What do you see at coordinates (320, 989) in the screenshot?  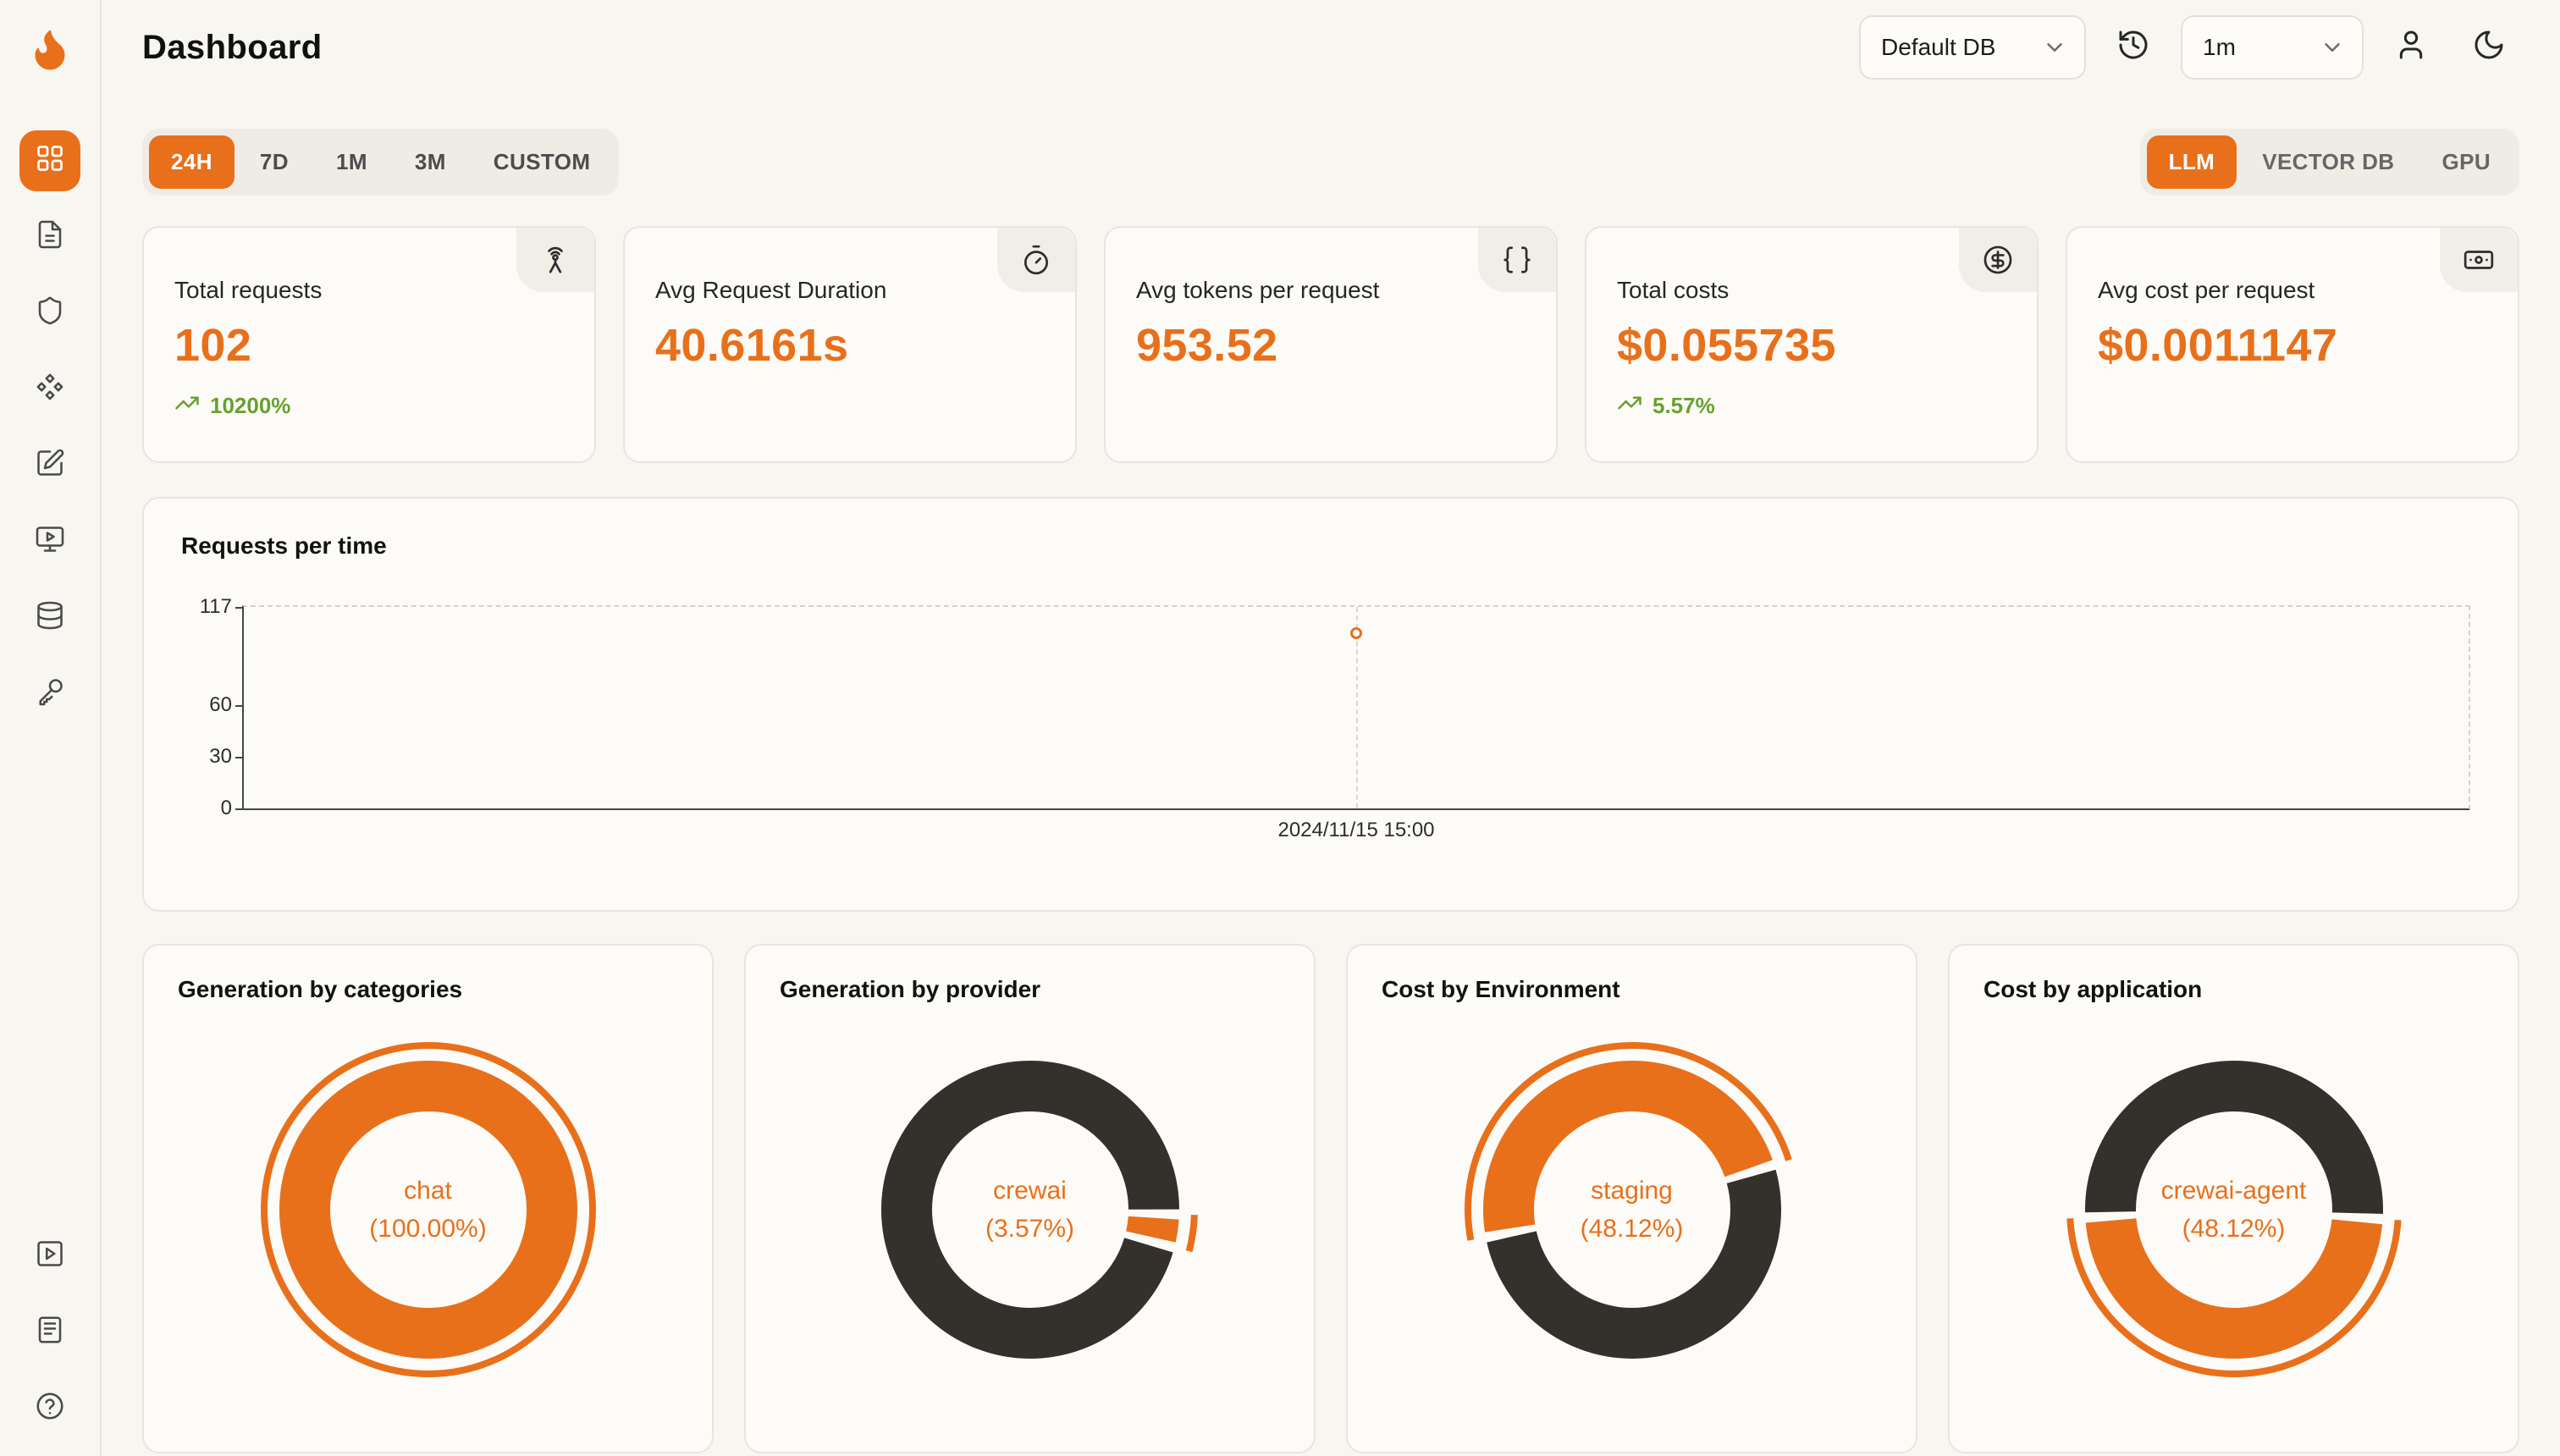 I see `chart-title: Generation by categories` at bounding box center [320, 989].